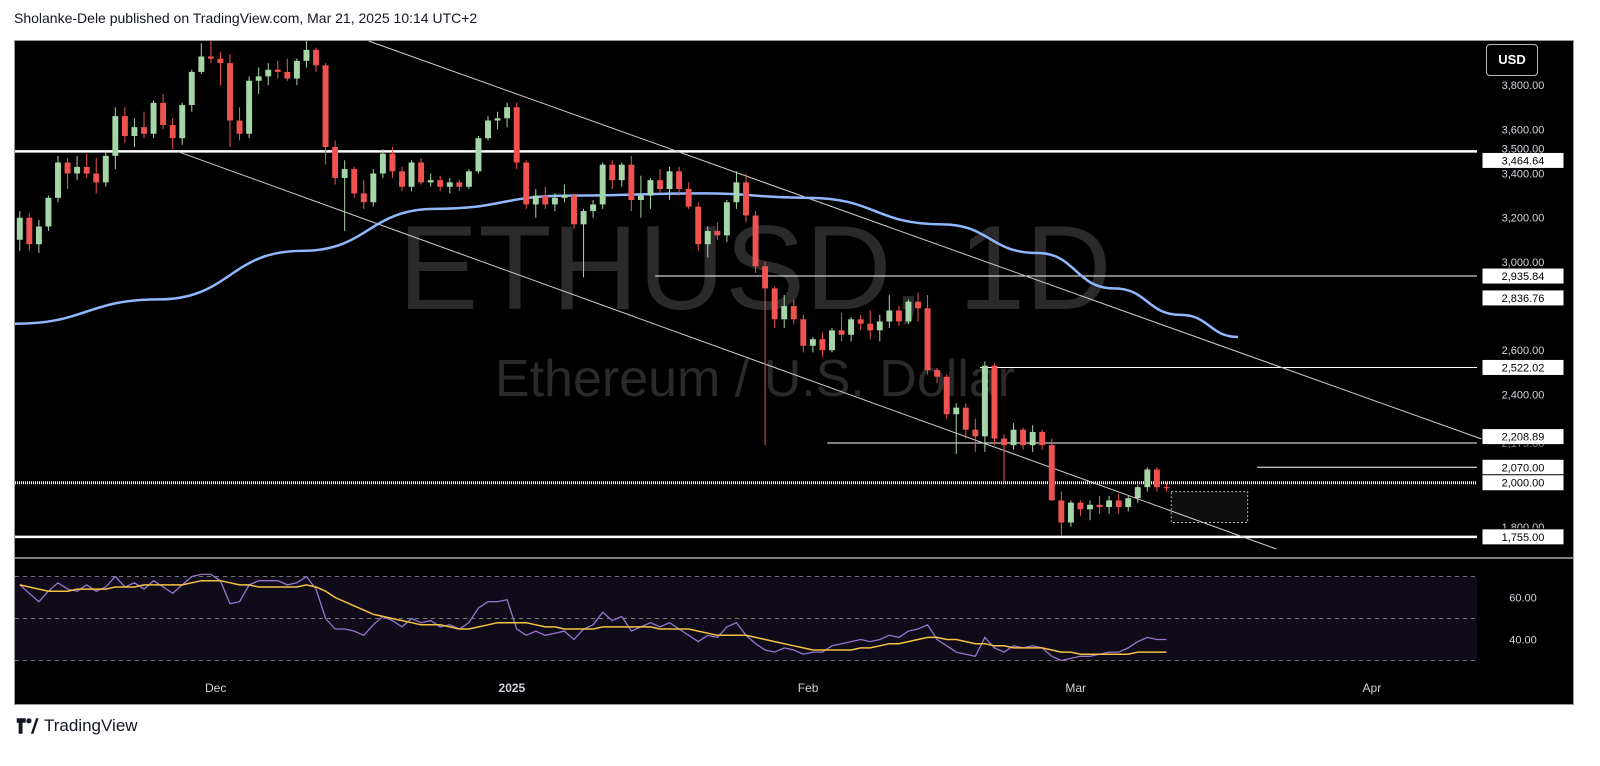 Image resolution: width=1600 pixels, height=766 pixels. I want to click on price-axis-tick: 3,800.00, so click(1523, 86).